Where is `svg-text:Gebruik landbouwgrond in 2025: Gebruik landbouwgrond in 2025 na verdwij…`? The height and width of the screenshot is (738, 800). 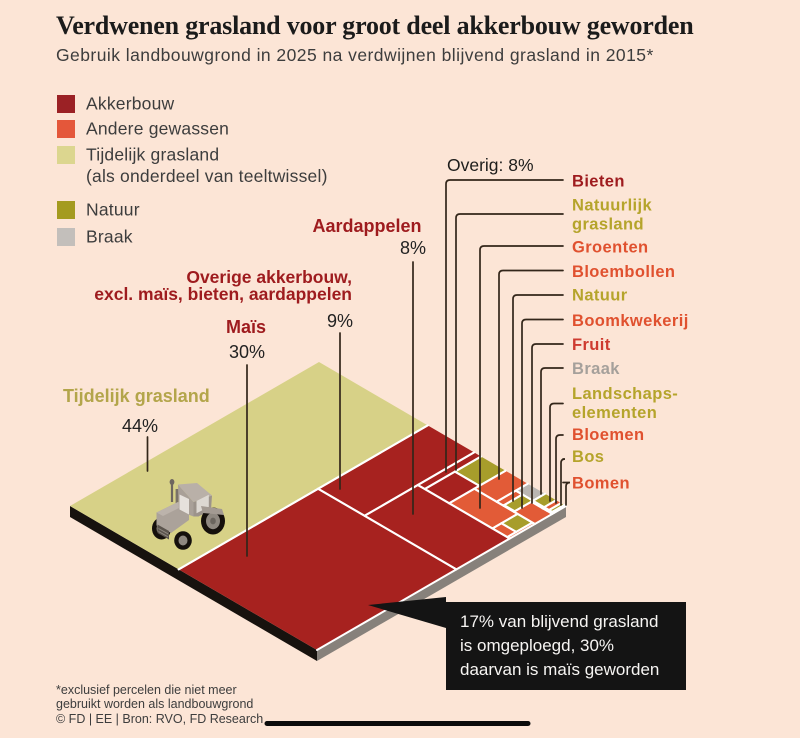
svg-text:Gebruik landbouwgrond in 2025: Gebruik landbouwgrond in 2025 na verdwij… is located at coordinates (355, 55).